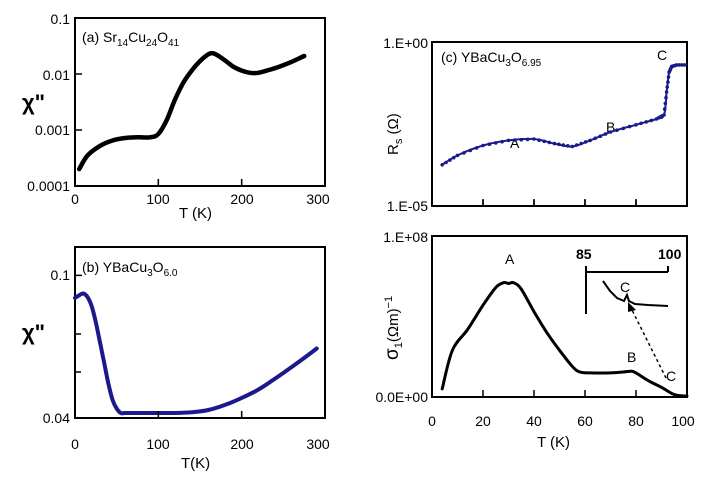 This screenshot has width=720, height=478. Describe the element at coordinates (158, 444) in the screenshot. I see `panel-b-xtick-100: 100` at that location.